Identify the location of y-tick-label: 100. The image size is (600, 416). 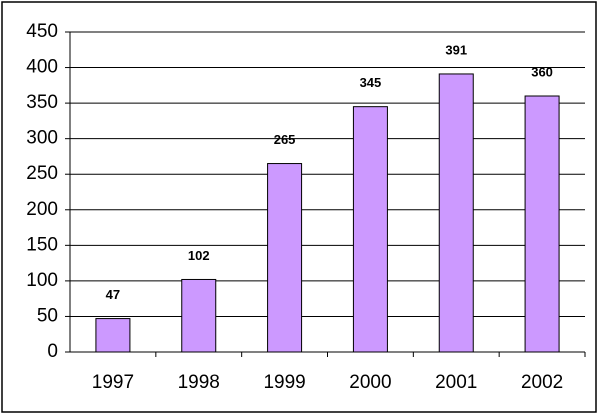
(42, 280).